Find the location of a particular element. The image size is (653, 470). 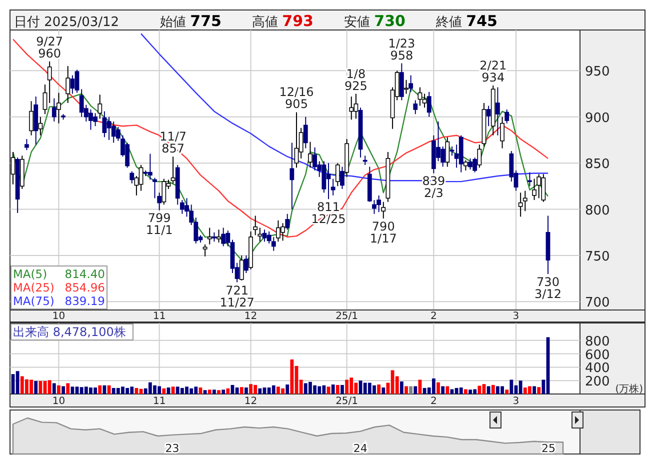

annotation: 839.19 is located at coordinates (84, 301).